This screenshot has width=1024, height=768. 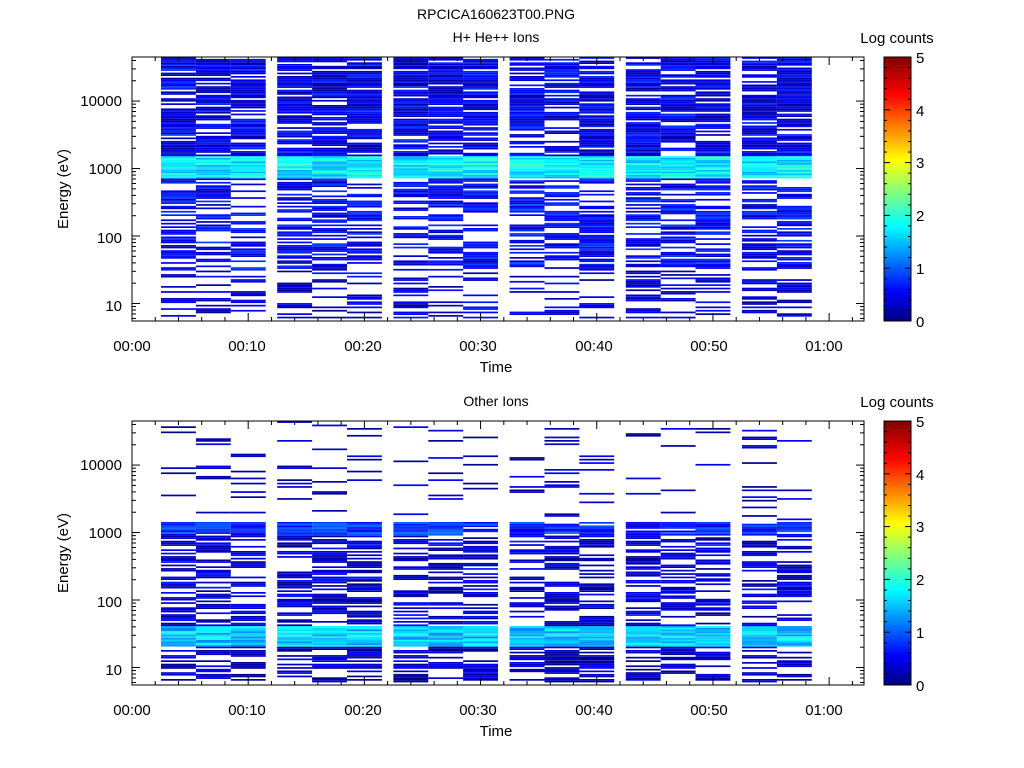 I want to click on colorbar-ticks, so click(x=897, y=189).